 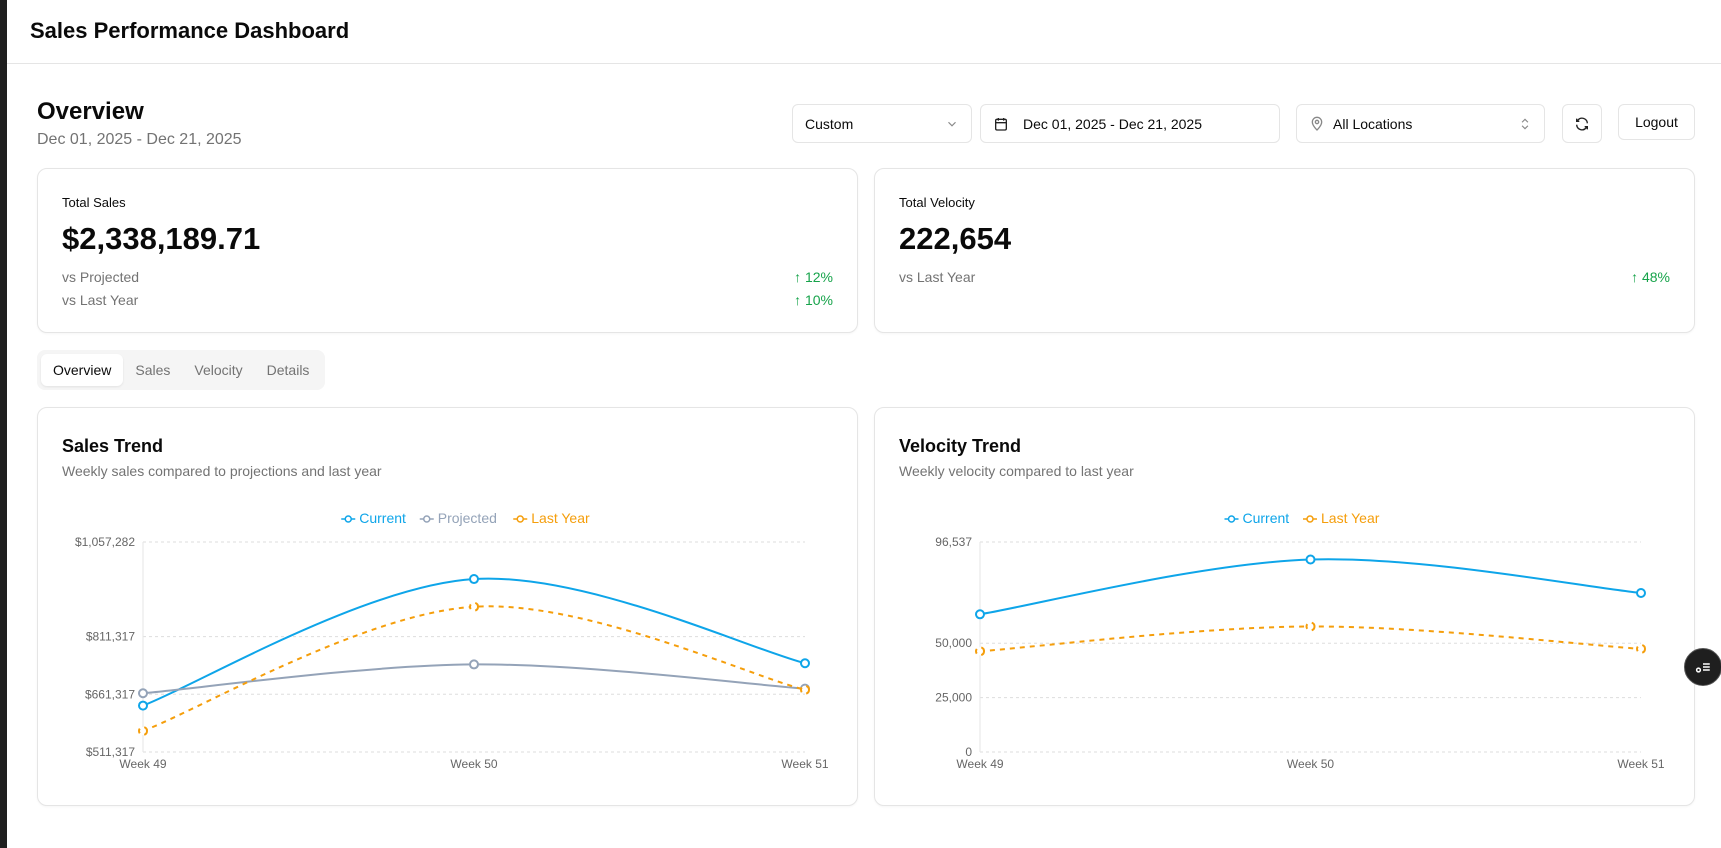 What do you see at coordinates (161, 238) in the screenshot?
I see `kpi-value: $2,338,189.71` at bounding box center [161, 238].